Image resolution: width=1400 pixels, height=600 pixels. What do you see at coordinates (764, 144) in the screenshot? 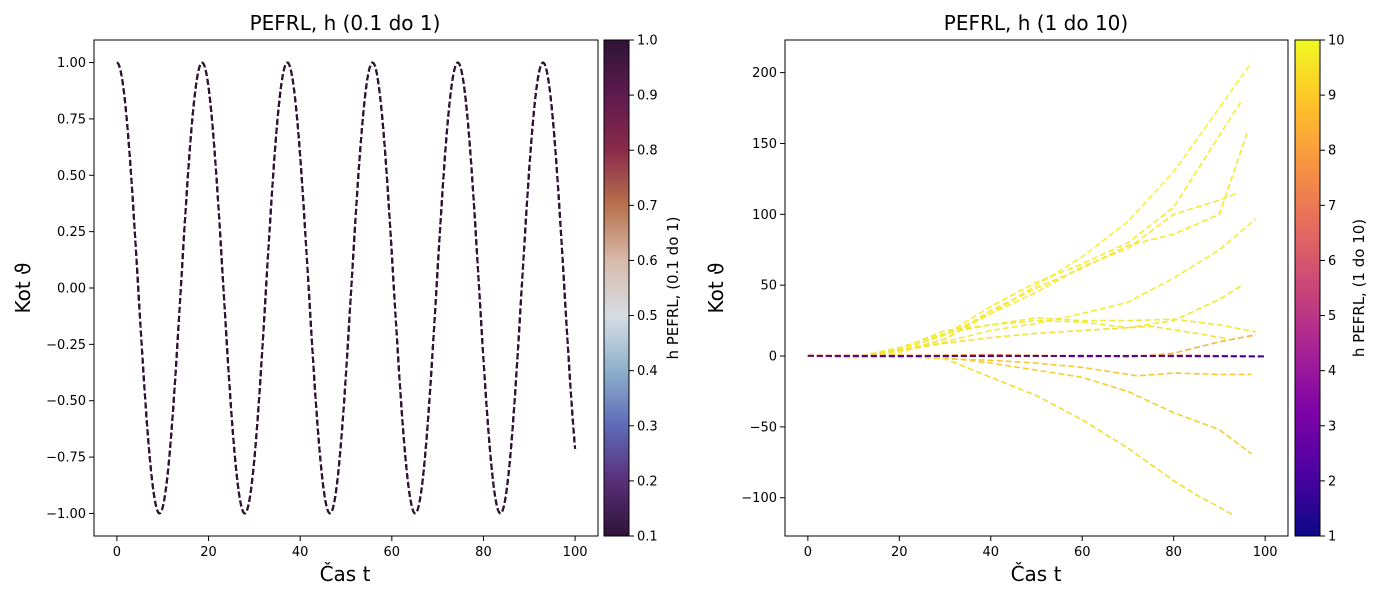
I see `y-tick-label: 150` at bounding box center [764, 144].